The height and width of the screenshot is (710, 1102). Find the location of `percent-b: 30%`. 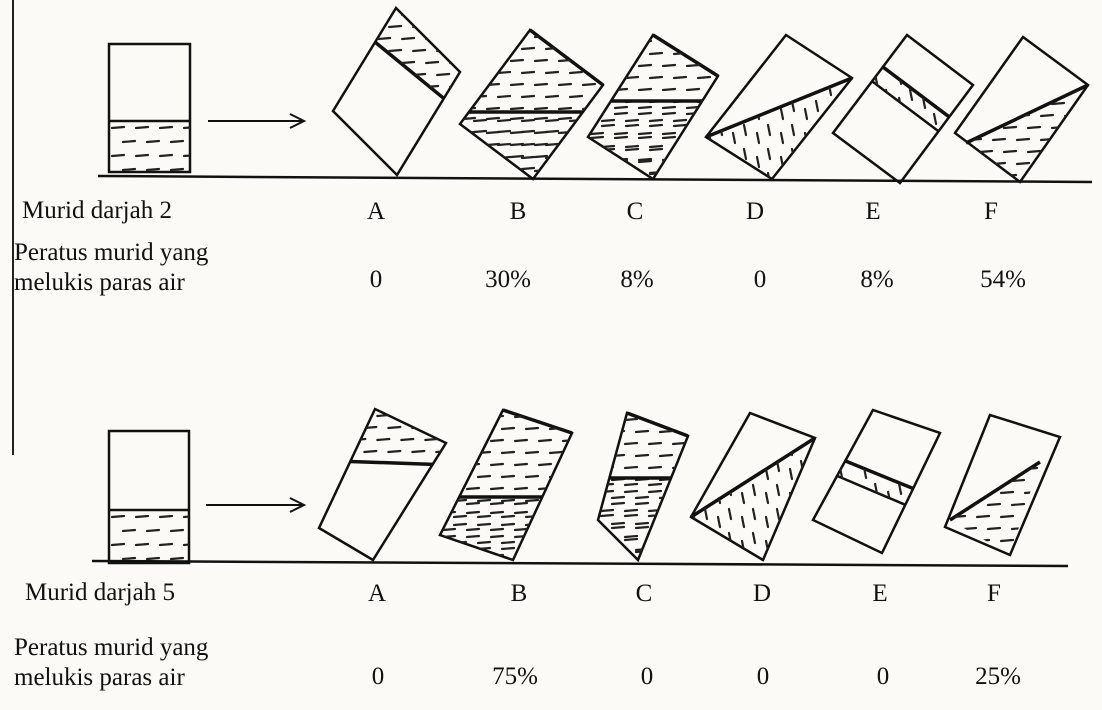

percent-b: 30% is located at coordinates (508, 279).